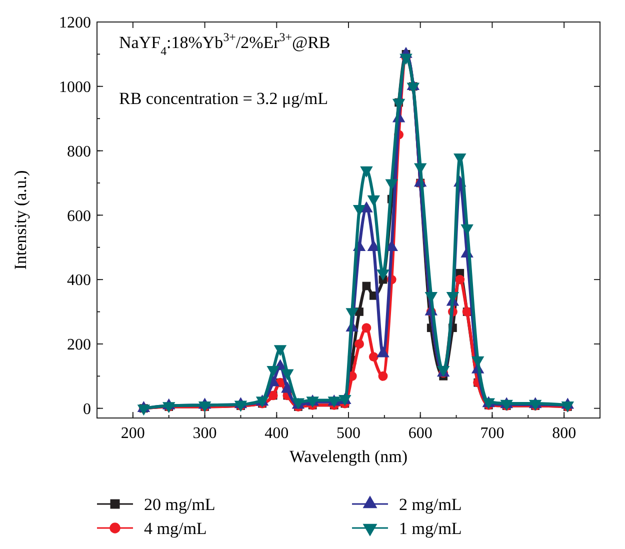  What do you see at coordinates (430, 504) in the screenshot?
I see `legend-label: 2 mg/mL` at bounding box center [430, 504].